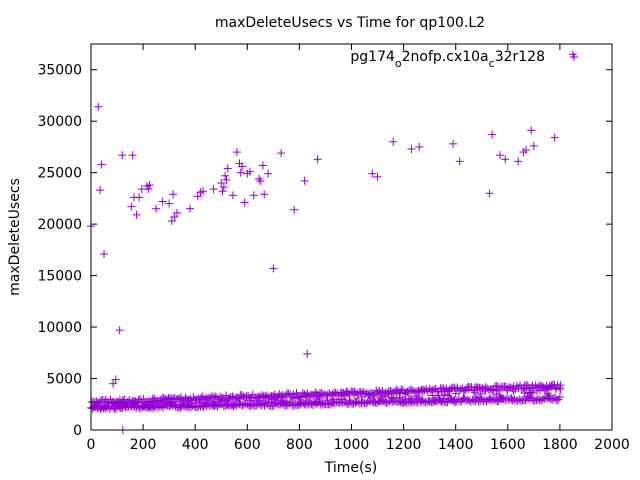 This screenshot has width=640, height=480. What do you see at coordinates (352, 445) in the screenshot?
I see `x-tick-label: 1000` at bounding box center [352, 445].